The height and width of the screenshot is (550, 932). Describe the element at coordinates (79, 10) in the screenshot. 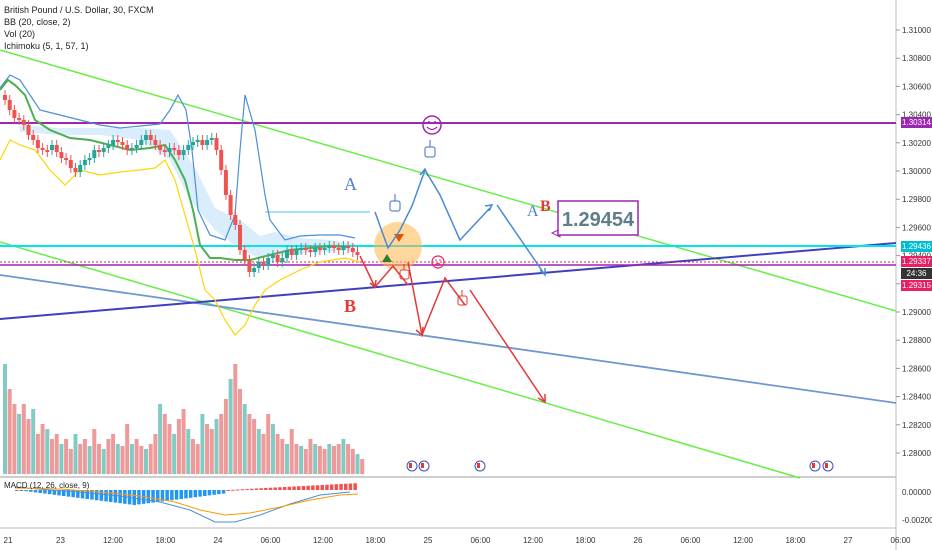

I see `legend-title: British Pound / U.S. Dollar, 30, FXCM` at that location.